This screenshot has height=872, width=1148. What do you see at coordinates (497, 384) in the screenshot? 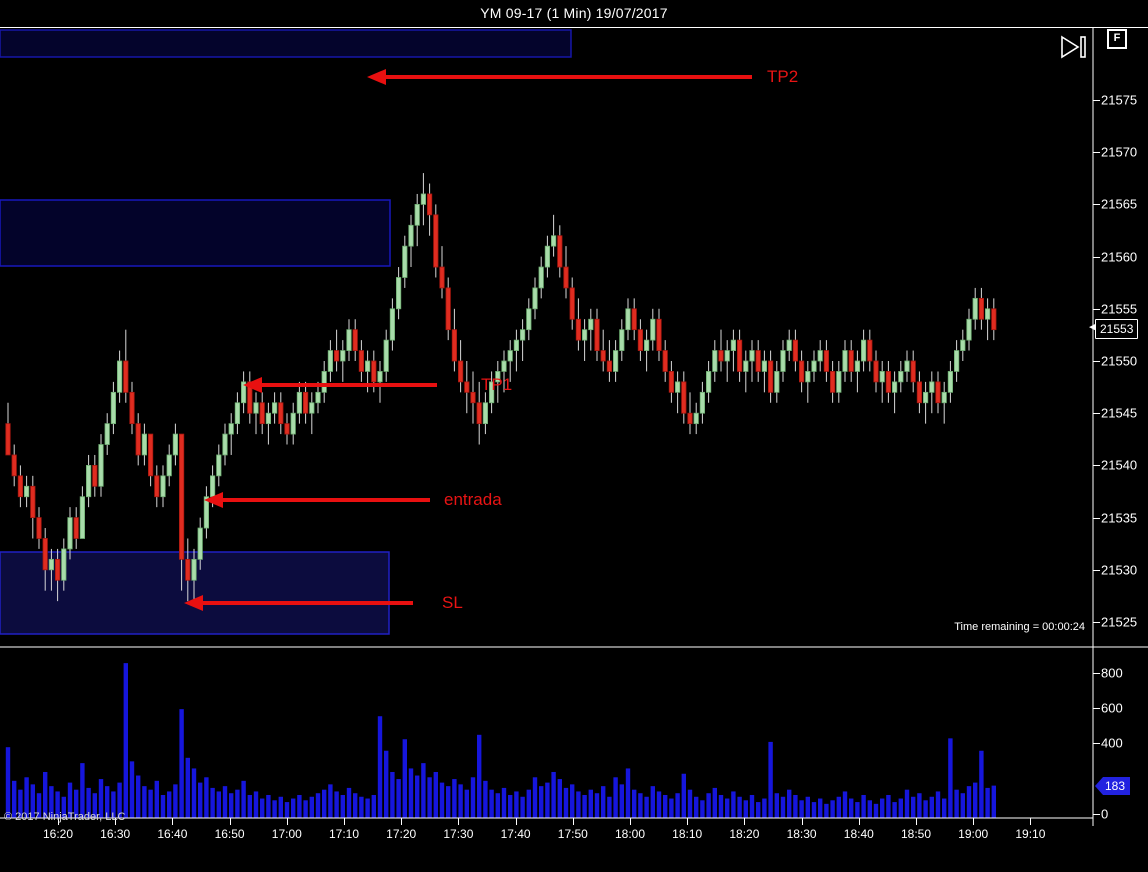
I see `arrow-label-tp1: TP1` at bounding box center [497, 384].